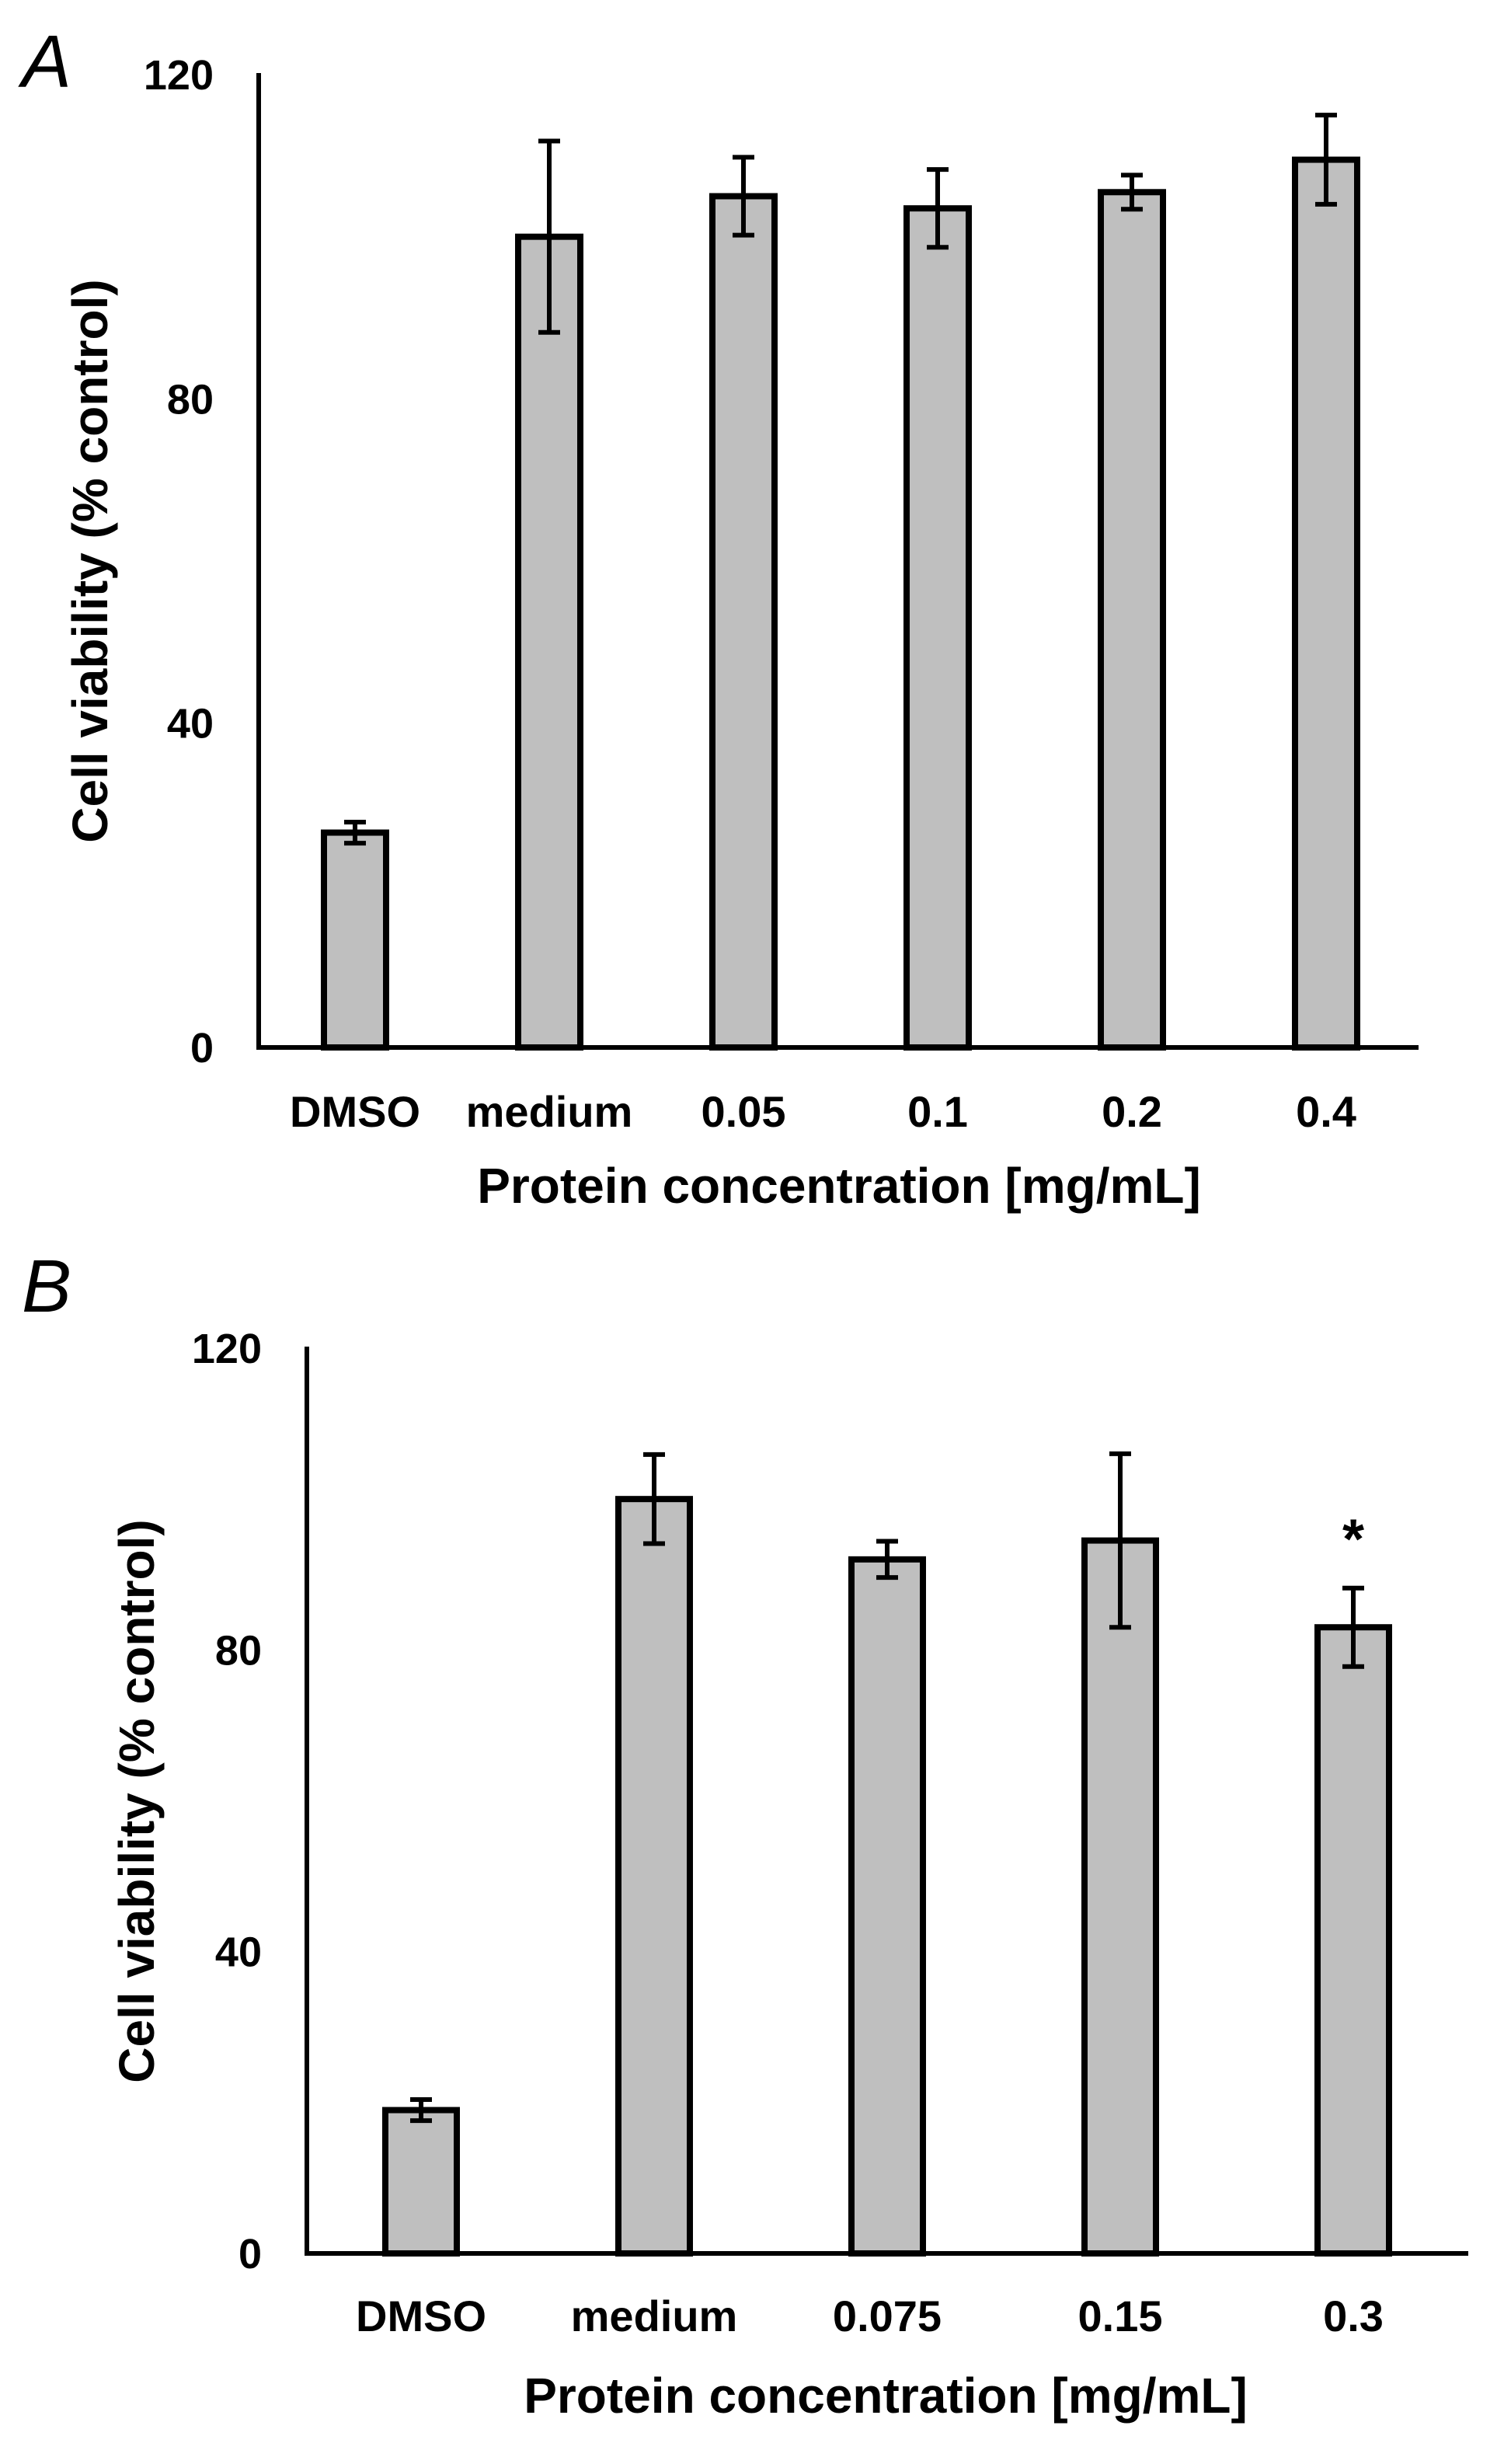 Image resolution: width=1504 pixels, height=2464 pixels. Describe the element at coordinates (887, 2315) in the screenshot. I see `category-label: 0.075` at that location.